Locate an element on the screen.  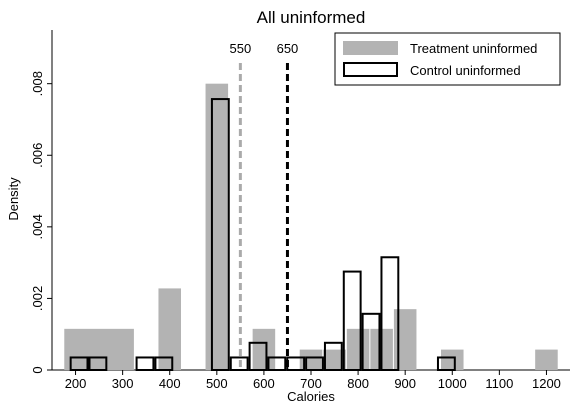
y-tick-label: 0 is located at coordinates (37, 369).